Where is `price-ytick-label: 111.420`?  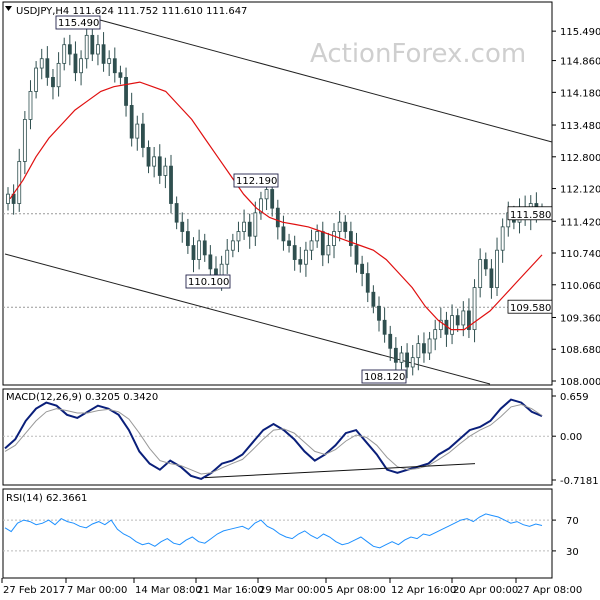
price-ytick-label: 111.420 is located at coordinates (580, 222).